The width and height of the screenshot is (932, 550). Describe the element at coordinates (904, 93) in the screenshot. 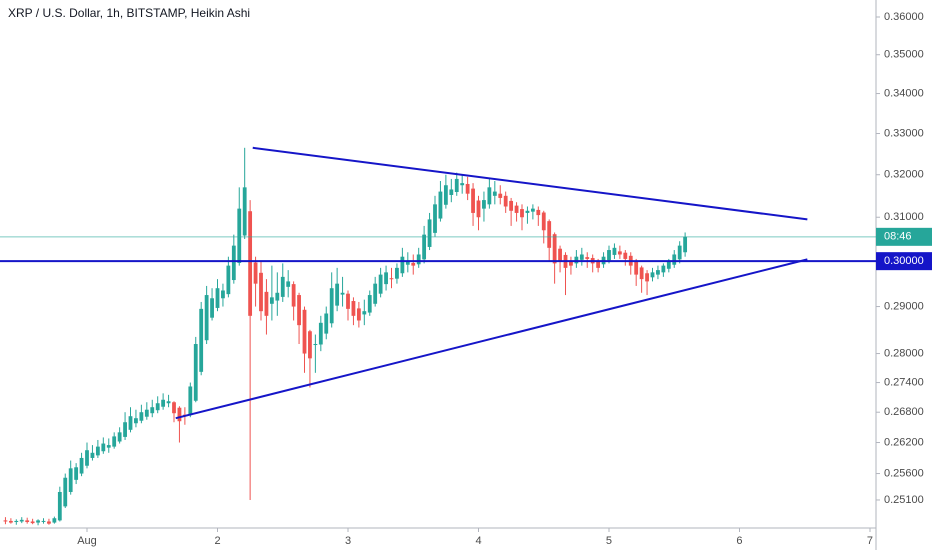

I see `y-tick-label: 0.34000` at that location.